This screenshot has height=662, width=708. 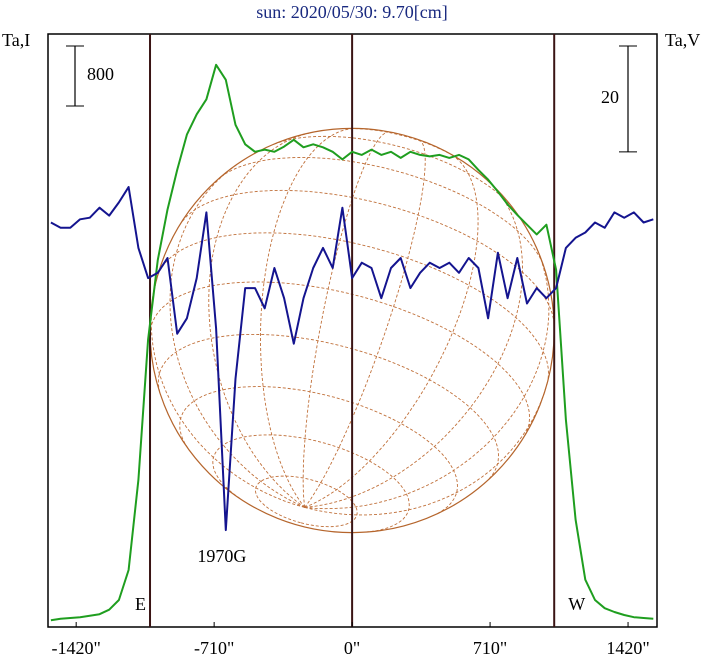 What do you see at coordinates (76, 648) in the screenshot?
I see `x-tick-label: -1420"` at bounding box center [76, 648].